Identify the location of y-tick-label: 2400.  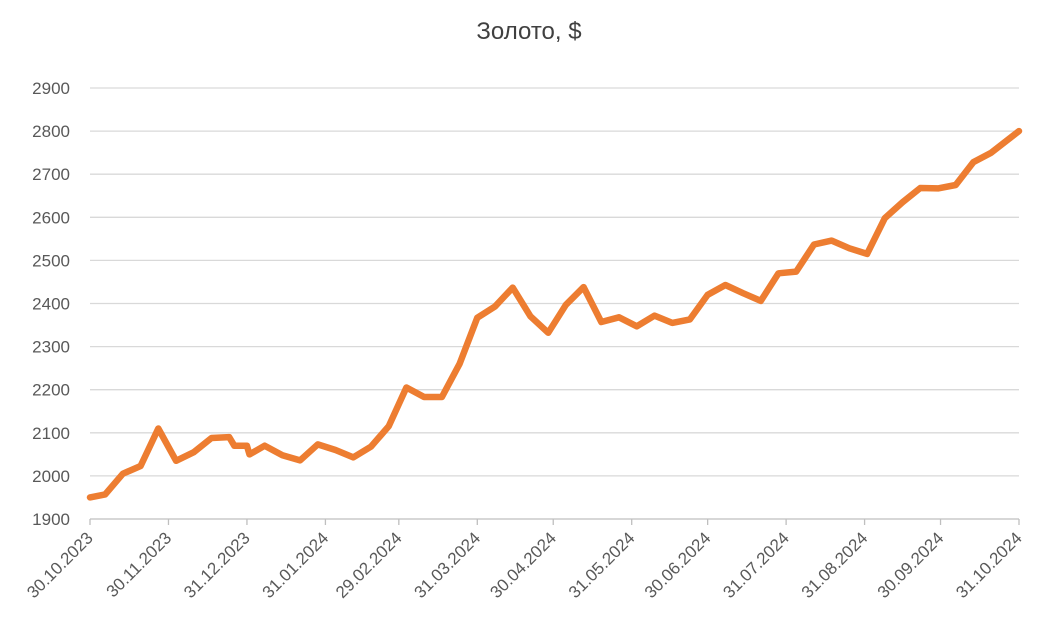
(51, 304).